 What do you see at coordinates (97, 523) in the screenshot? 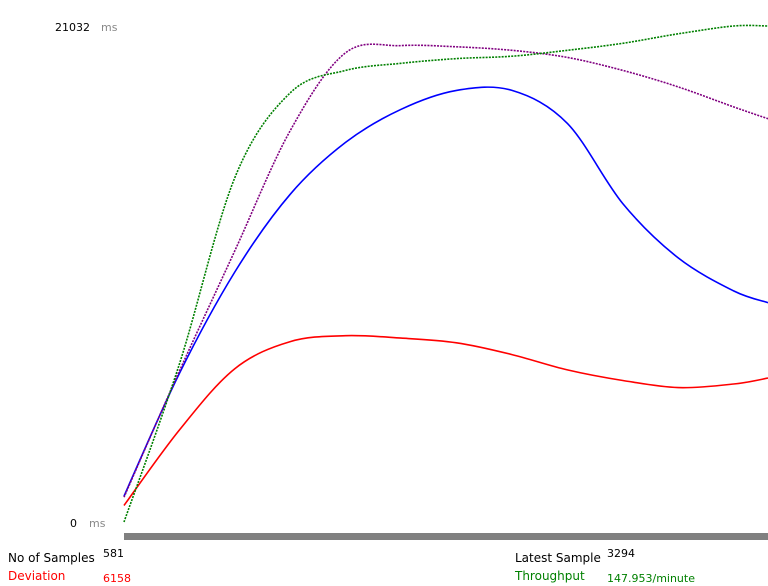
I see `y-axis-min-unit: ms` at bounding box center [97, 523].